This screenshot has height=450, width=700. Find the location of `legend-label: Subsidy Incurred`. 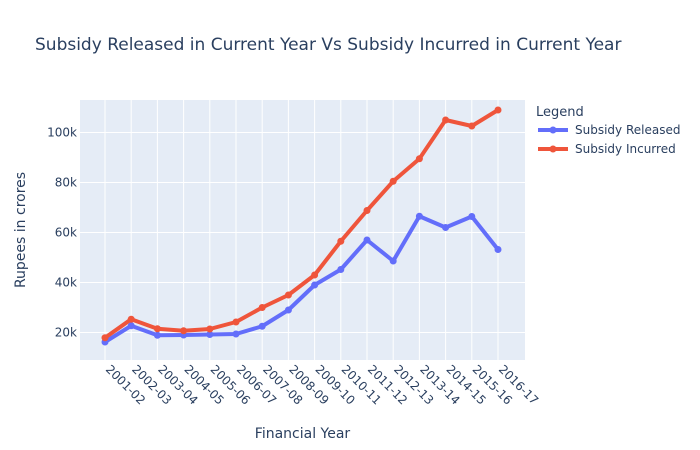

legend-label: Subsidy Incurred is located at coordinates (625, 149).